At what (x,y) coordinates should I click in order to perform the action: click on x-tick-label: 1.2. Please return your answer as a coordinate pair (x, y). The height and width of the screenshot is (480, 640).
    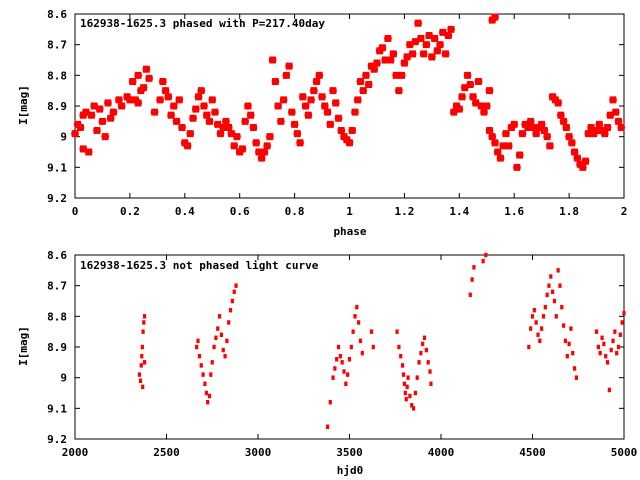
    Looking at the image, I should click on (404, 211).